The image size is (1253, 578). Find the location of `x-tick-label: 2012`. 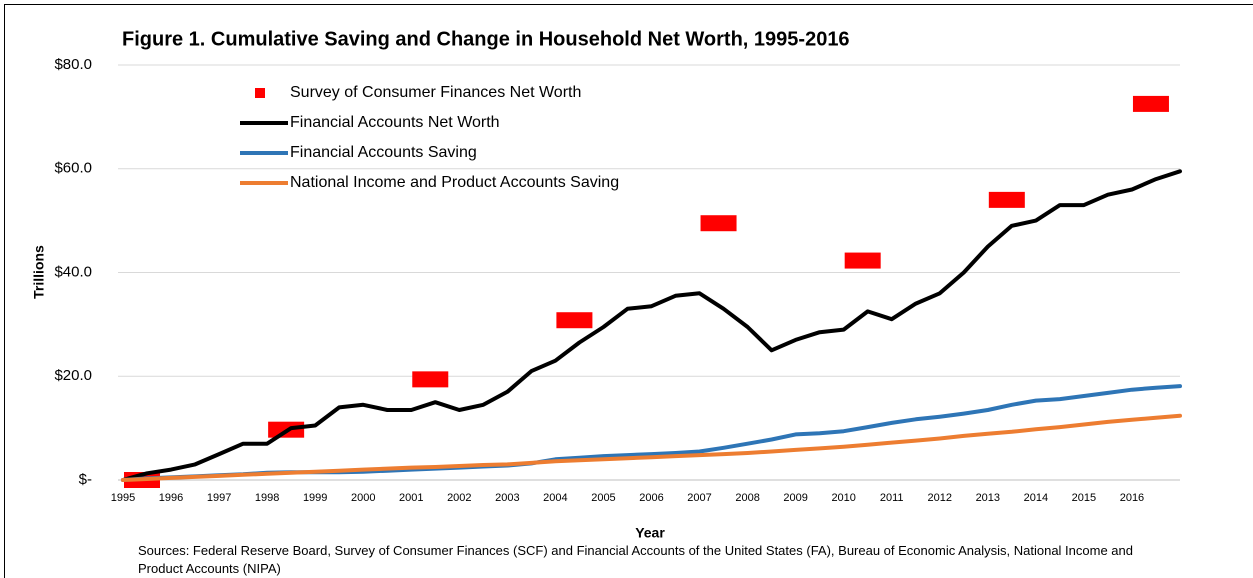

x-tick-label: 2012 is located at coordinates (940, 498).